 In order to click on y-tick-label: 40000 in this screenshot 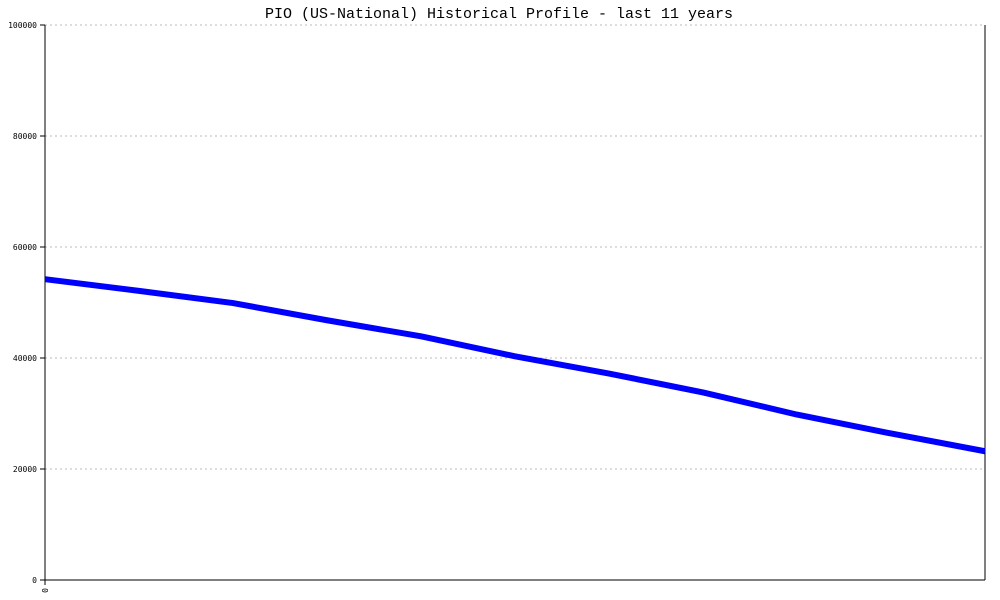, I will do `click(25, 358)`.